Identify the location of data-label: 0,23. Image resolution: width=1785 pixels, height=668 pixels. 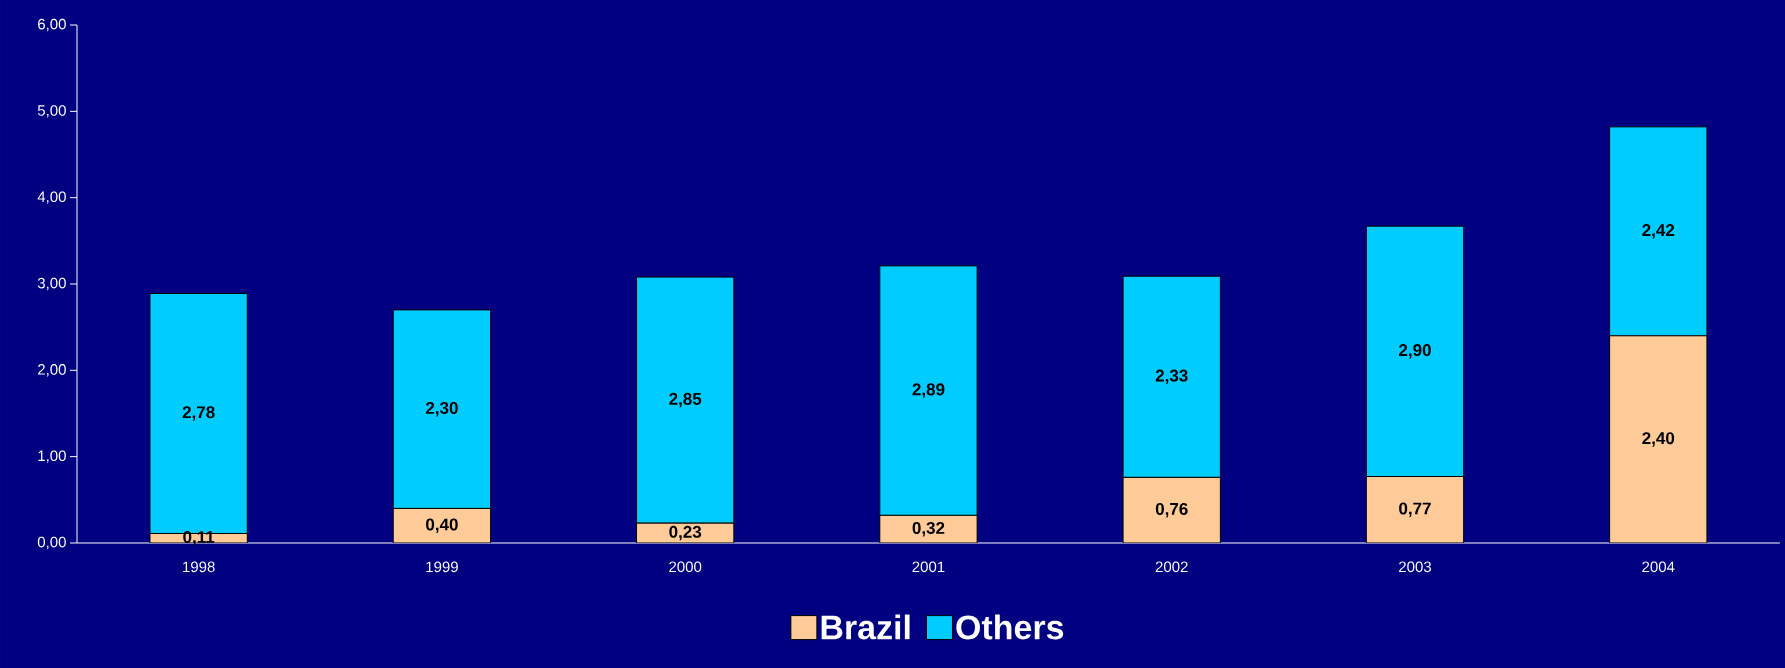
(685, 533).